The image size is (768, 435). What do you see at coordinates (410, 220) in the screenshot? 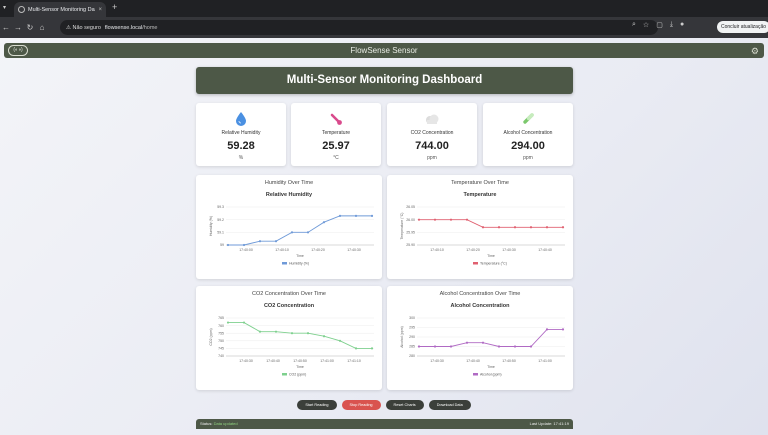
I see `y-tick-label: 26.00` at bounding box center [410, 220].